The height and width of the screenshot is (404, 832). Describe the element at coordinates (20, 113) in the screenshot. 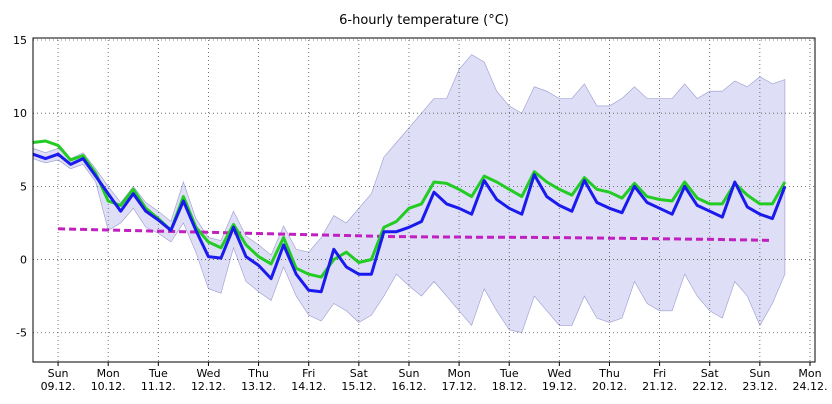

I see `y-tick-label: 10` at that location.